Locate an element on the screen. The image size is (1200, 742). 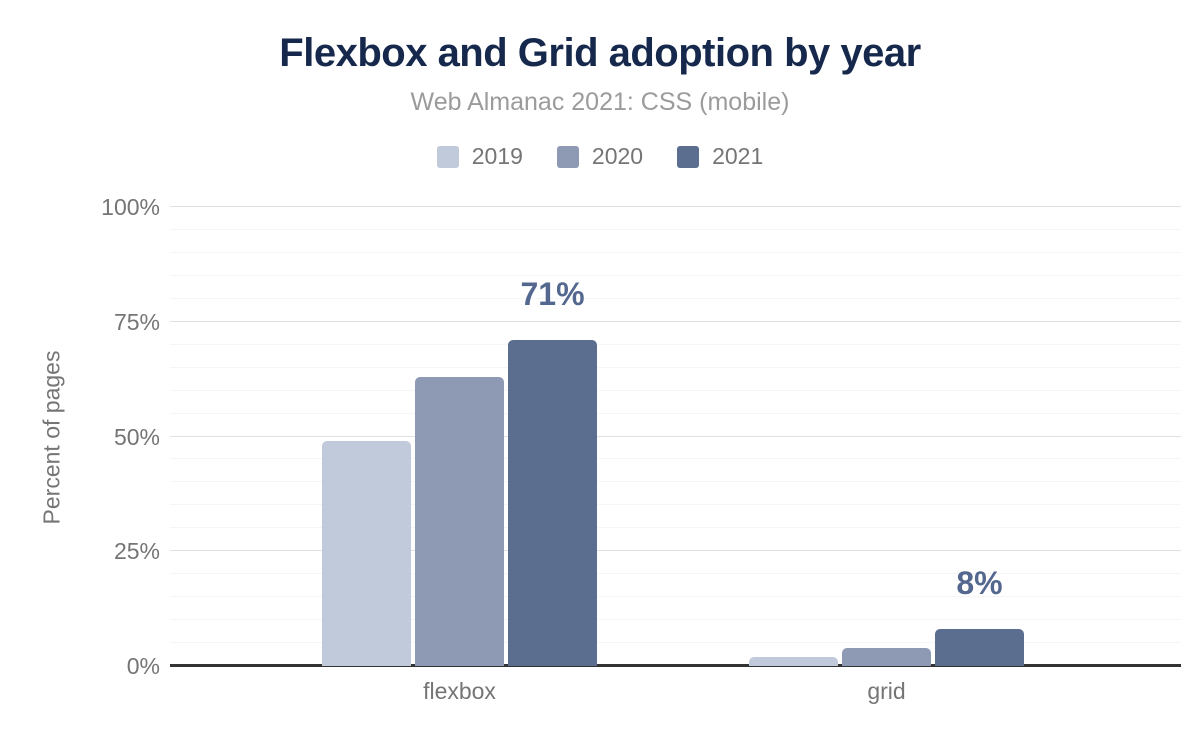
bar-flexbox-2019 is located at coordinates (366, 553).